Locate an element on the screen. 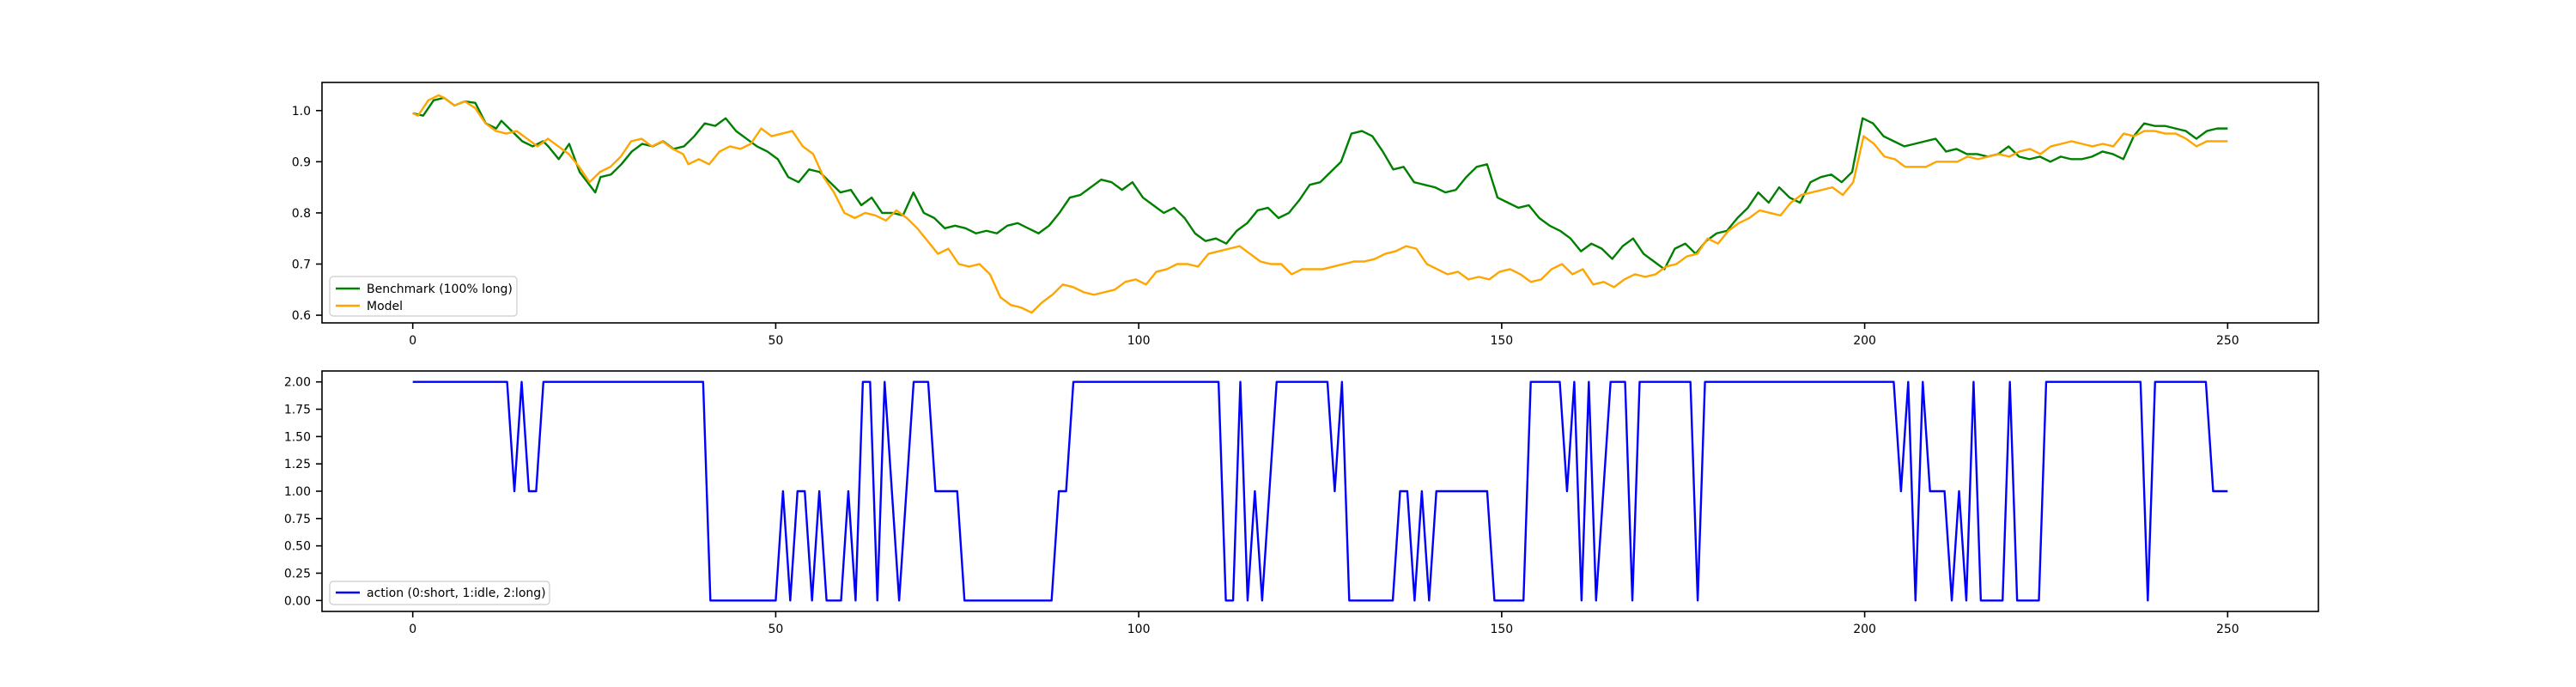 Image resolution: width=2576 pixels, height=687 pixels. legend-action-label: action (0:short, 1:idle, 2:long) is located at coordinates (457, 593).